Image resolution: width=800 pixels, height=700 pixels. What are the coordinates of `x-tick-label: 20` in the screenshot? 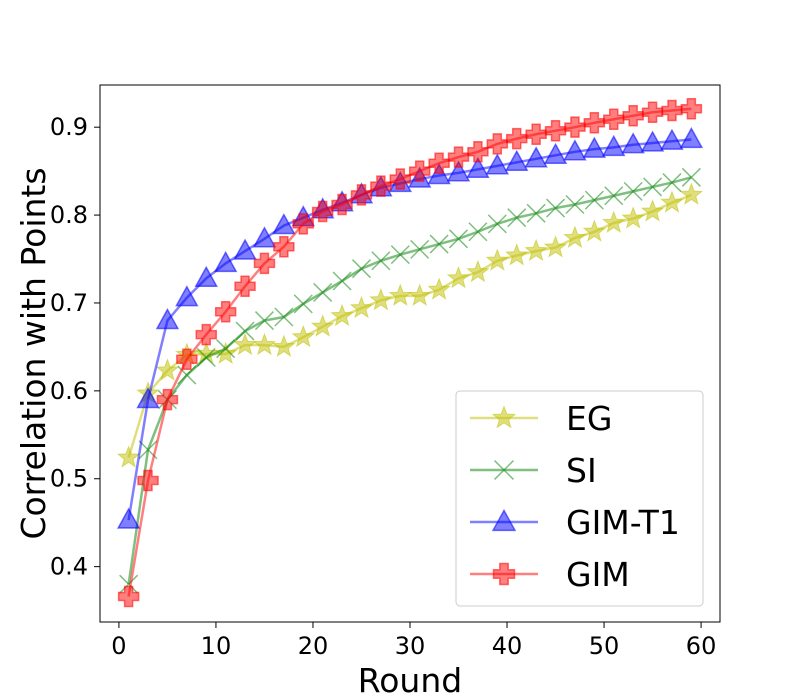 It's located at (313, 646).